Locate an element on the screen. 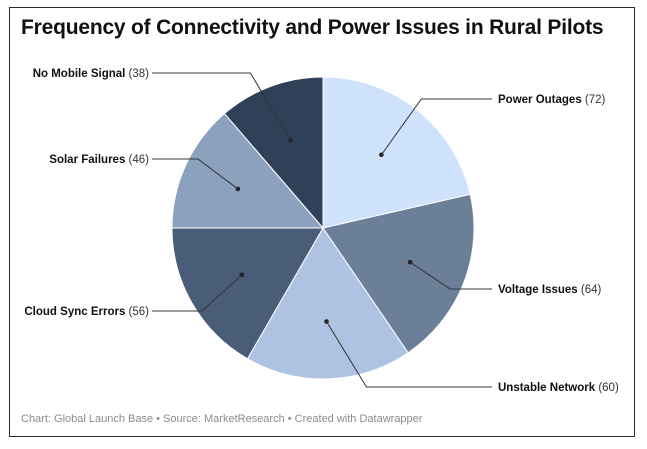  slice-label-value: (60) is located at coordinates (607, 388).